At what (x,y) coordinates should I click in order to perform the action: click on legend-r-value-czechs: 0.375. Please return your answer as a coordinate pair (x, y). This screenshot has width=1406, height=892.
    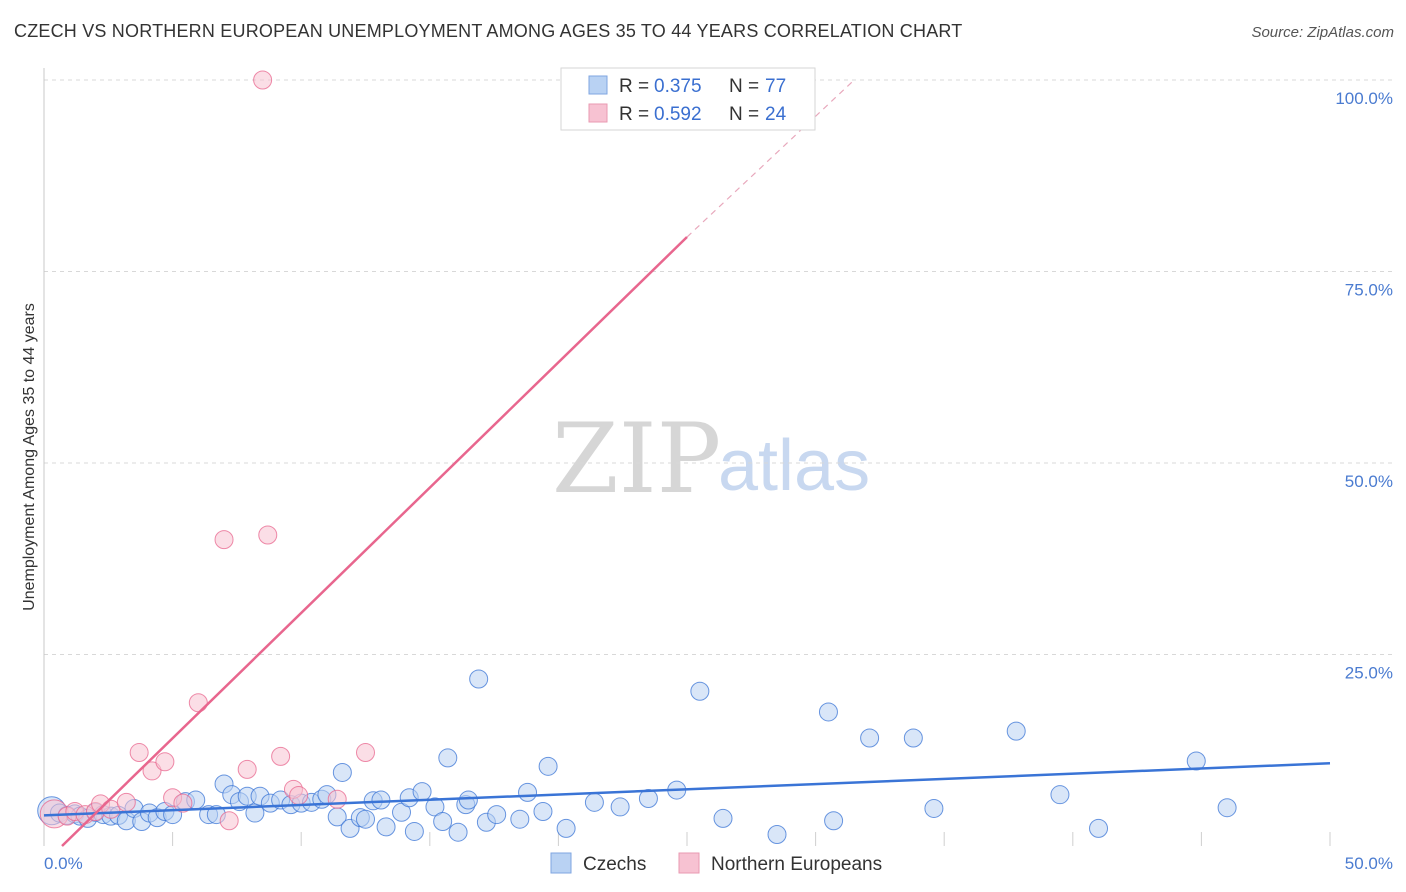
    Looking at the image, I should click on (678, 86).